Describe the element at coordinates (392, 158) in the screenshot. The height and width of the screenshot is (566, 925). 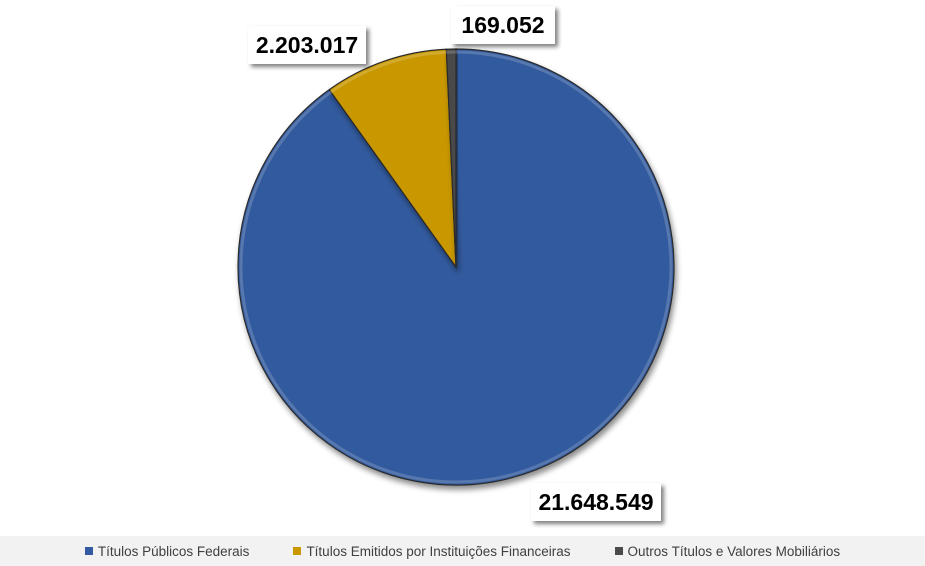
I see `pie-slice-titulos-emitidos` at that location.